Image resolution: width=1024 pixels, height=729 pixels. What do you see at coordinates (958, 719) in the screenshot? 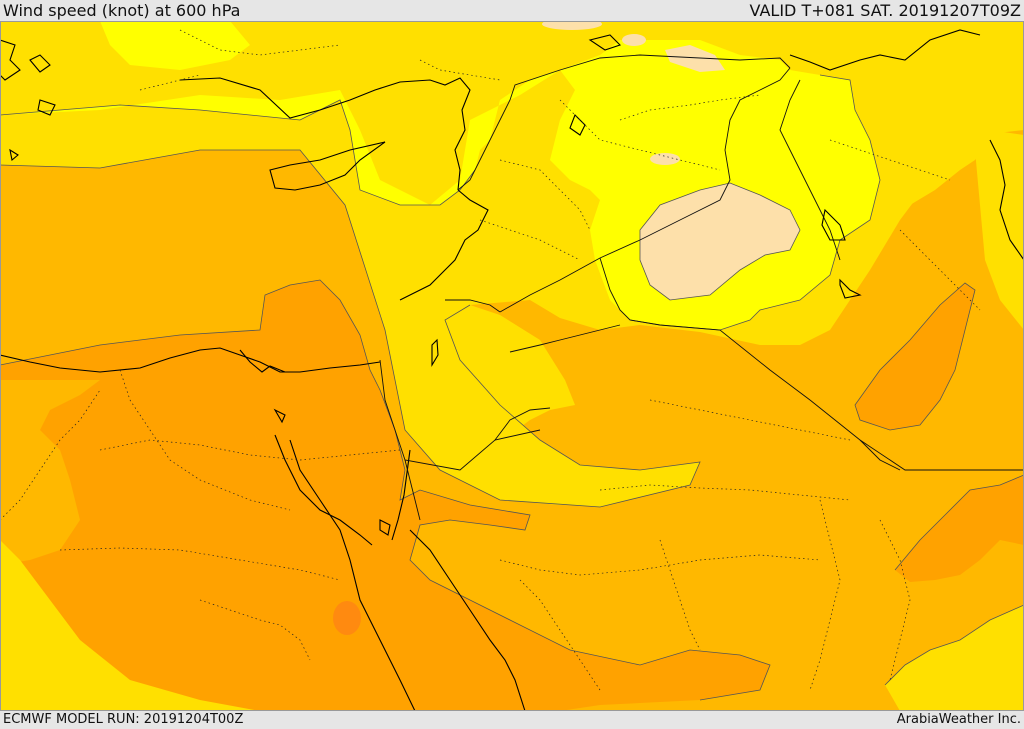
I see `credit-label: ArabiaWeather Inc.` at bounding box center [958, 719].